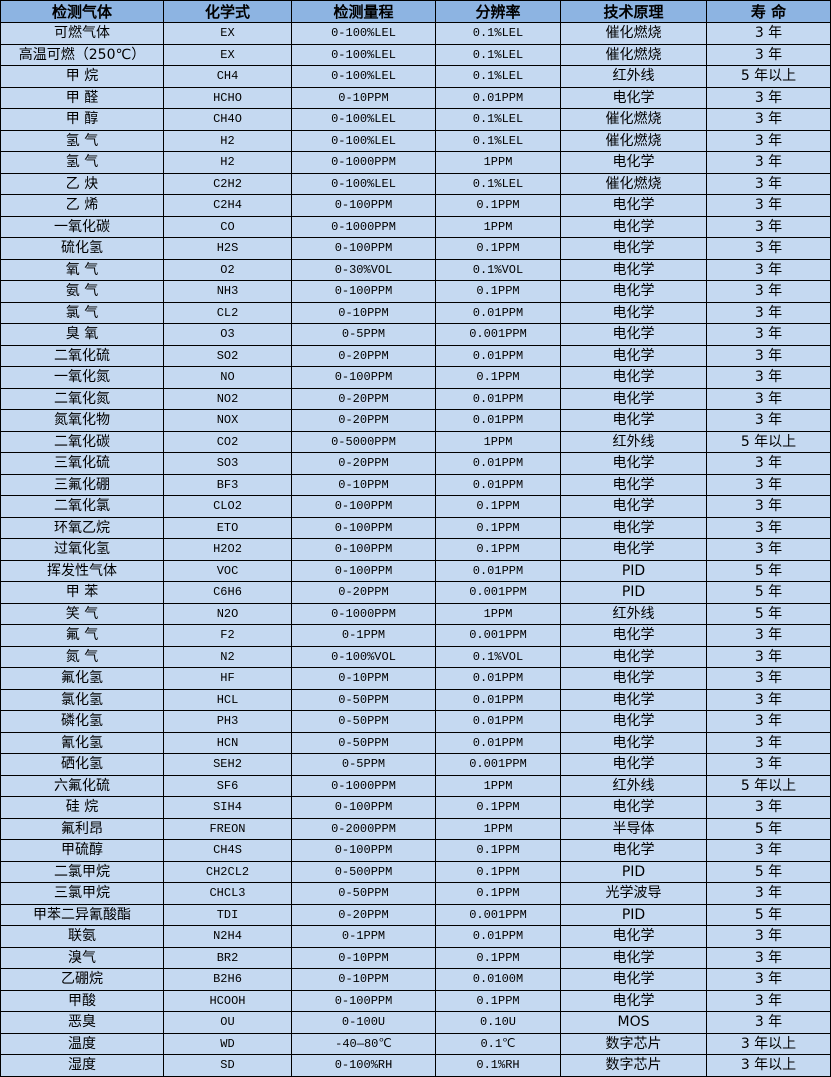  Describe the element at coordinates (227, 1022) in the screenshot. I see `cell-formula: OU` at that location.